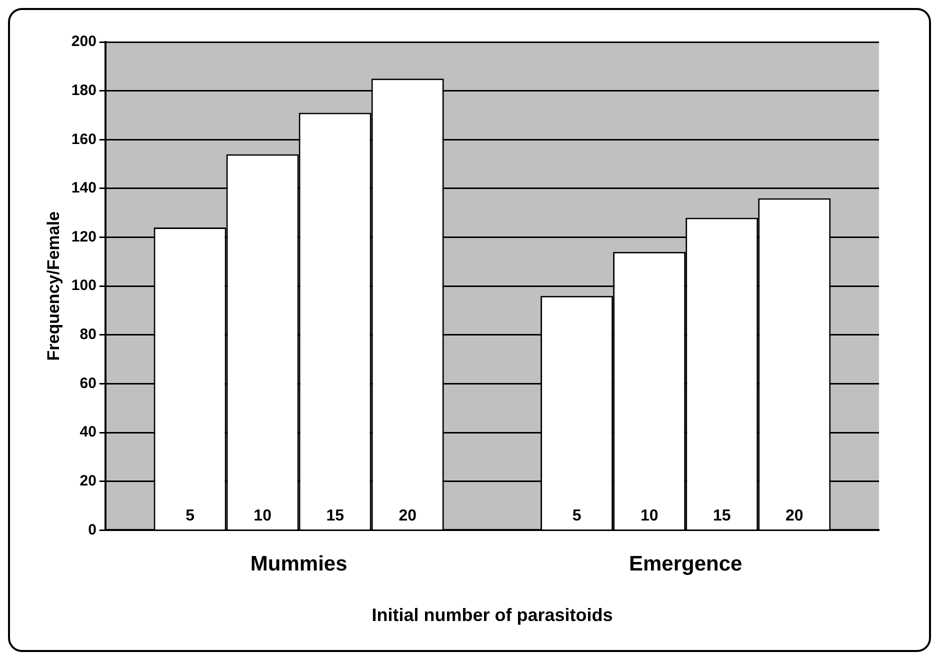 The image size is (939, 659). What do you see at coordinates (577, 516) in the screenshot?
I see `text: 5` at bounding box center [577, 516].